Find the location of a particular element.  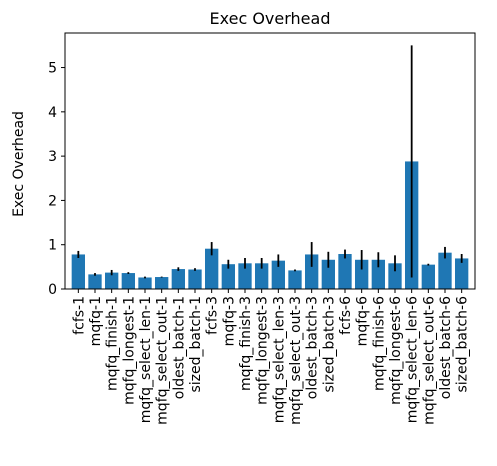

x-tick-label-19: mqfq_longest-6 is located at coordinates (396, 350).